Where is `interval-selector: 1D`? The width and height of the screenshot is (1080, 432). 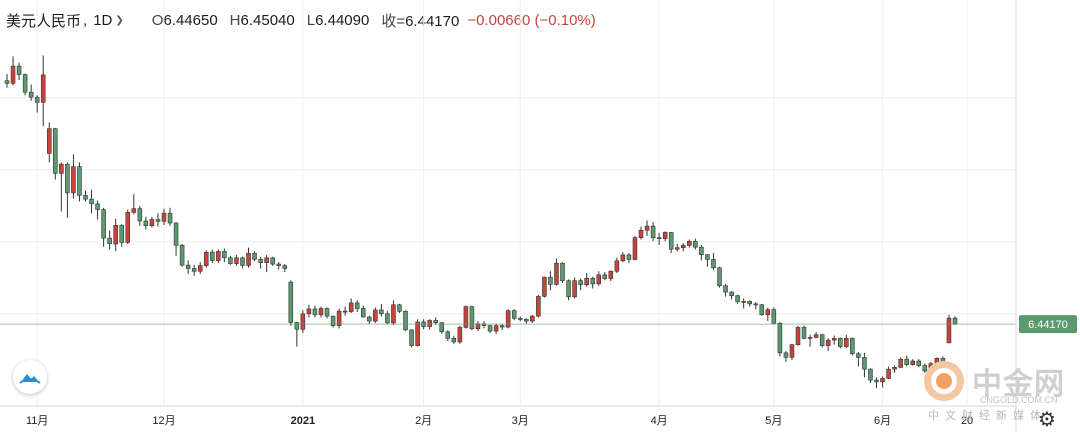 interval-selector: 1D is located at coordinates (103, 20).